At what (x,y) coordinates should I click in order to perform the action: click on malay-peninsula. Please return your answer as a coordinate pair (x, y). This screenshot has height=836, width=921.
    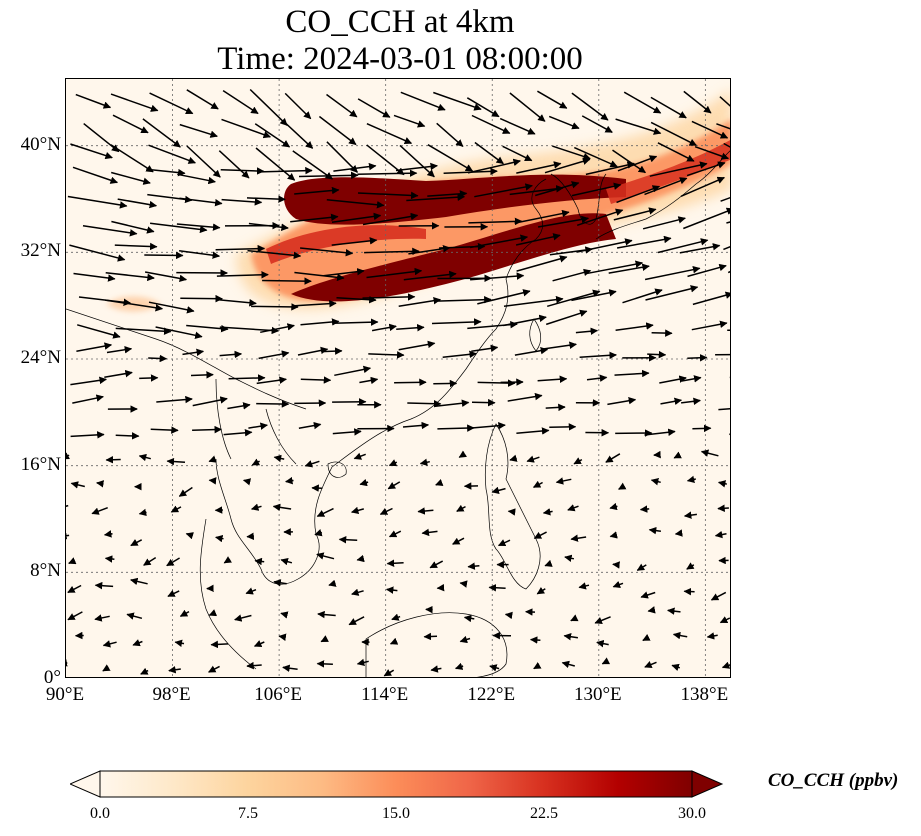
    Looking at the image, I should click on (228, 594).